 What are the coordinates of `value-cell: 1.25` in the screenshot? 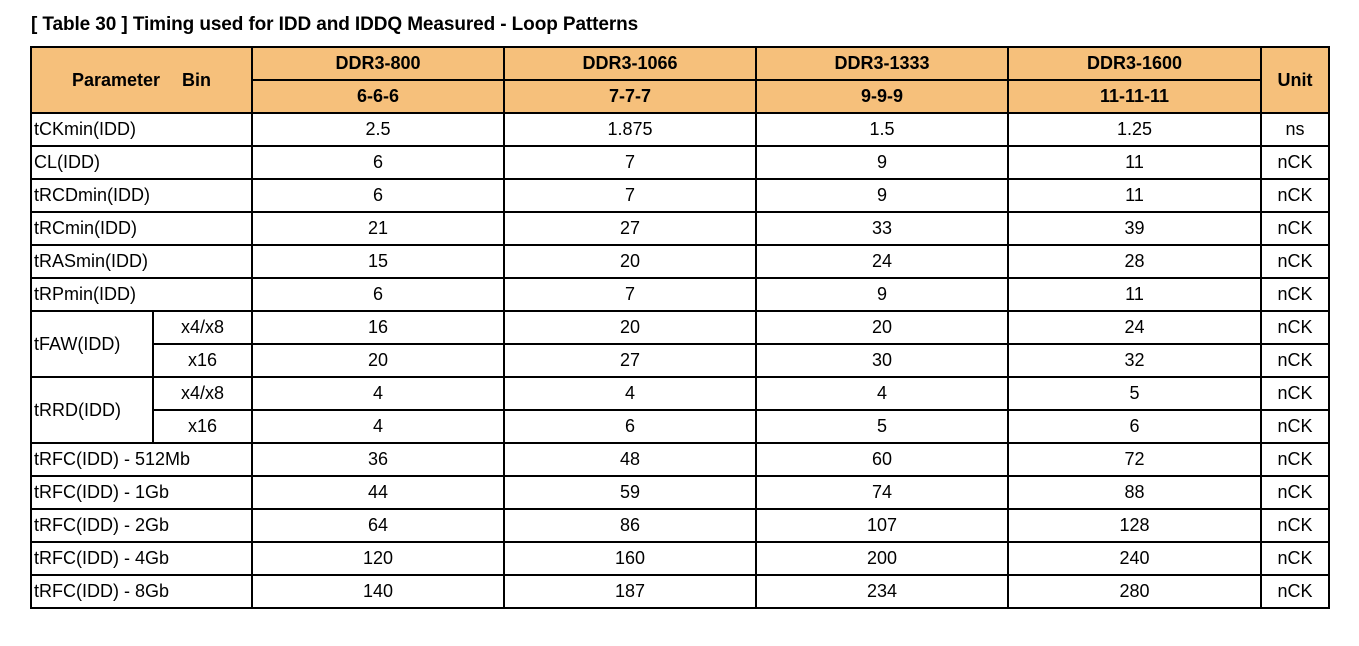 It's located at (1134, 129).